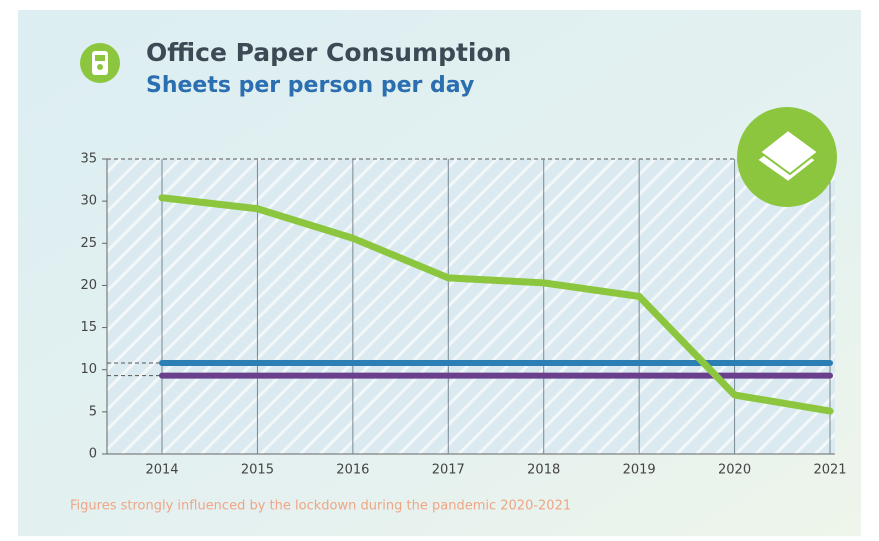 Image resolution: width=879 pixels, height=541 pixels. What do you see at coordinates (310, 85) in the screenshot?
I see `chart-subtitle: Sheets per person per day` at bounding box center [310, 85].